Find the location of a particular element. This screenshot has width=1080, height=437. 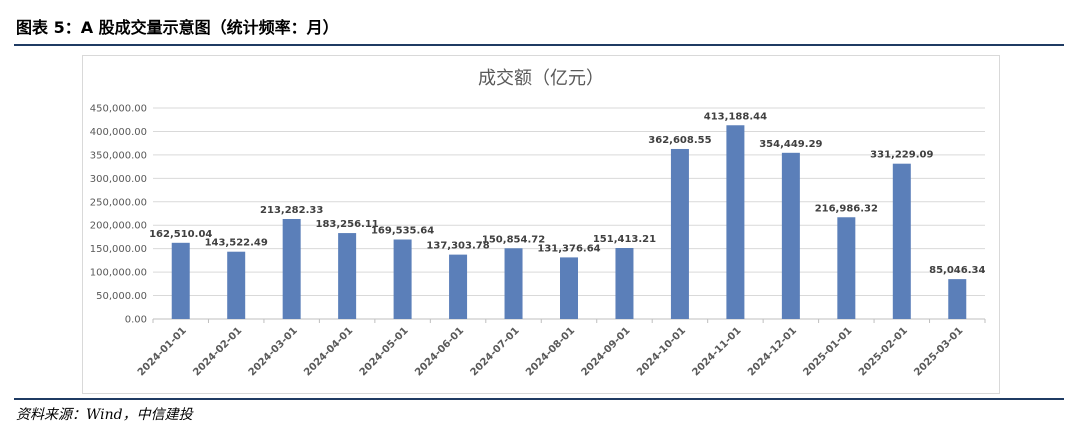

y-tick-label: 350,000.00 is located at coordinates (118, 155).